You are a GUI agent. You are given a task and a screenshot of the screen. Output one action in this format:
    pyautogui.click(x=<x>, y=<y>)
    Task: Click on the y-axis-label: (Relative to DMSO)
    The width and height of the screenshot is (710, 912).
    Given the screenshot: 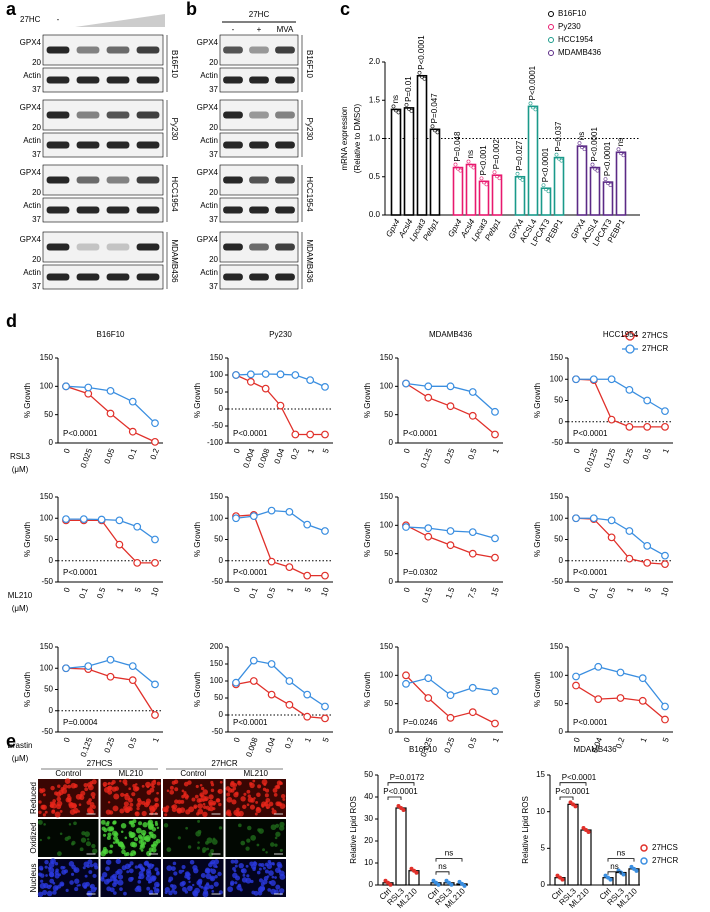 What is the action you would take?
    pyautogui.click(x=357, y=138)
    